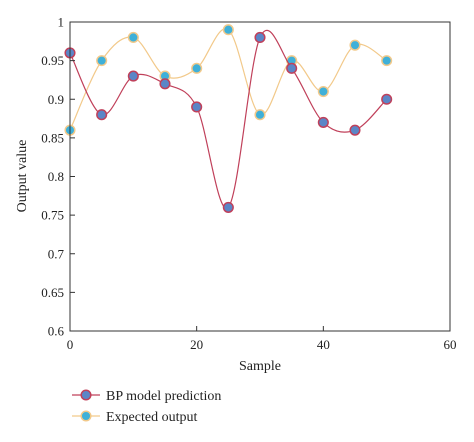  What do you see at coordinates (70, 344) in the screenshot?
I see `x-tick-label: 0` at bounding box center [70, 344].